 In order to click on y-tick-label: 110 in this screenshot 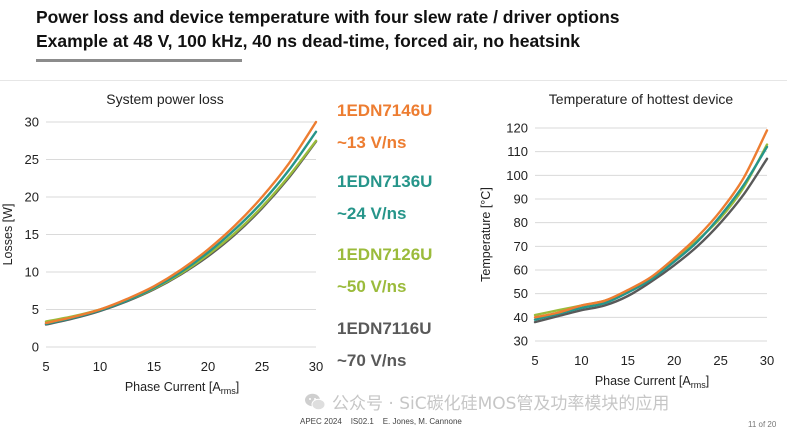, I will do `click(517, 151)`.